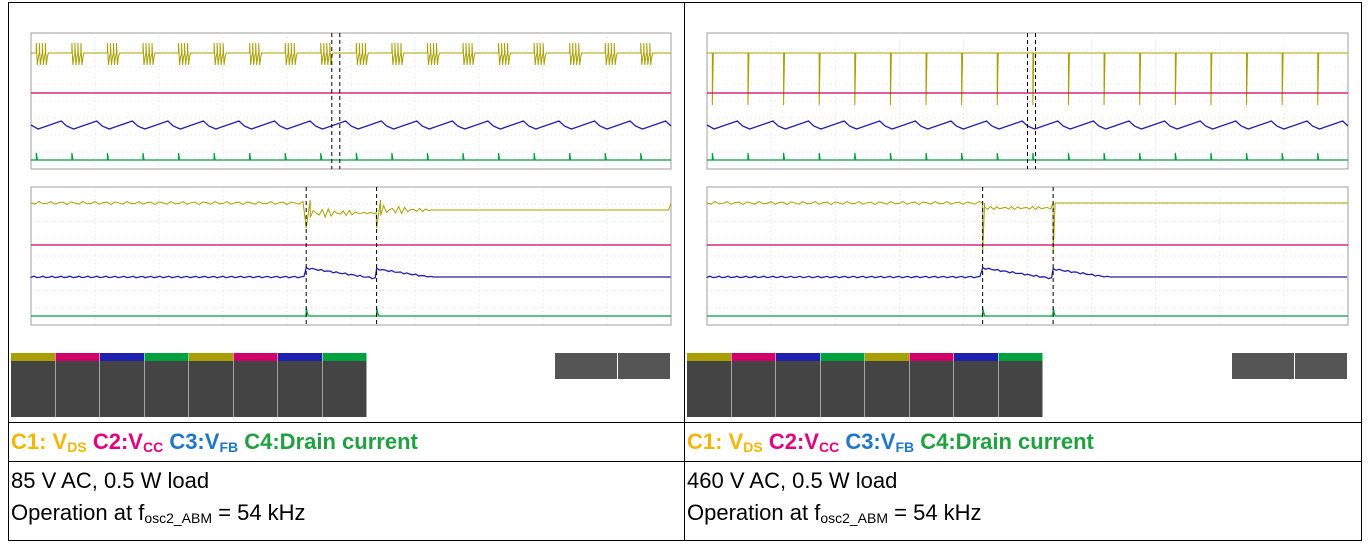 The image size is (1370, 547). Describe the element at coordinates (351, 125) in the screenshot. I see `fb-trace` at that location.